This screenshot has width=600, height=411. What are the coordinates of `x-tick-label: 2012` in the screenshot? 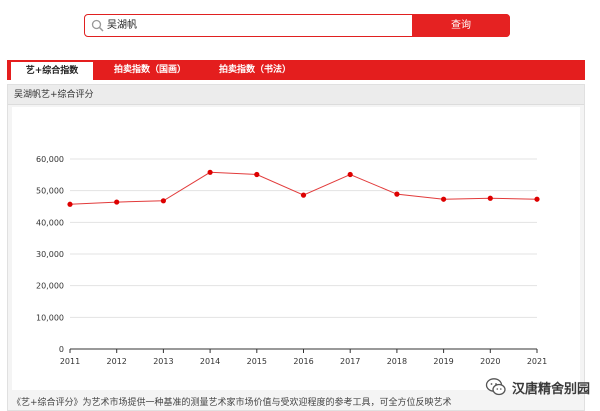 It's located at (117, 361).